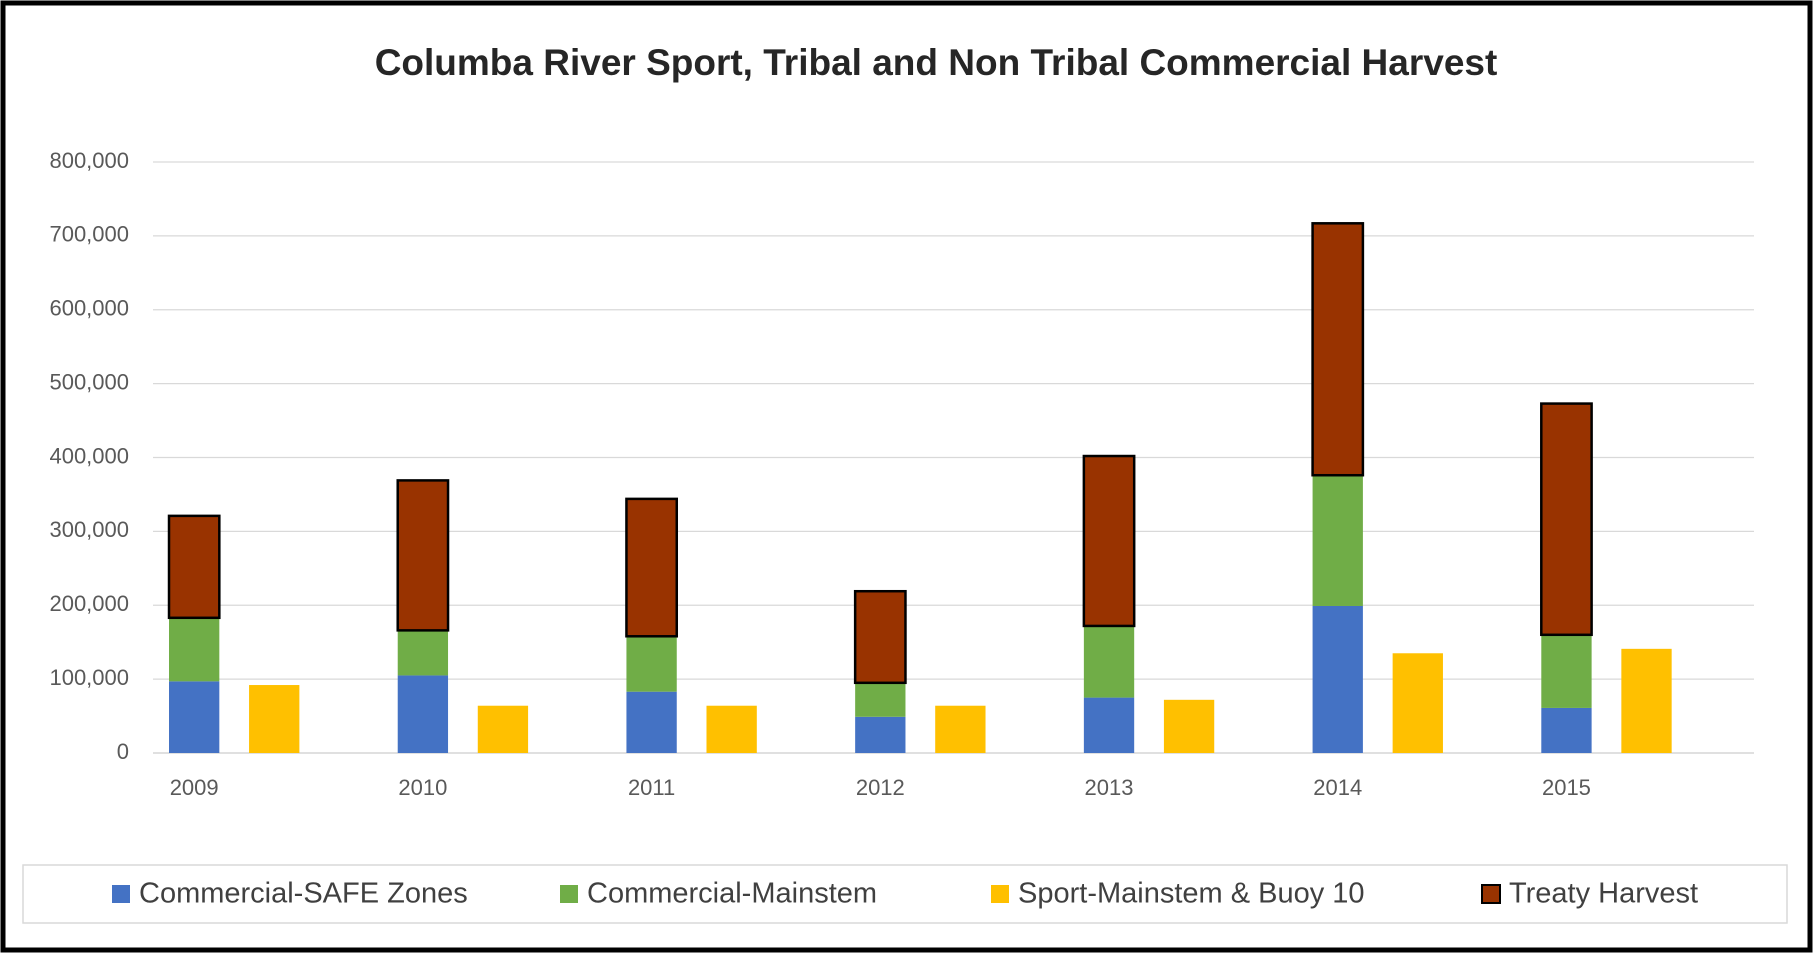 This screenshot has height=953, width=1813. I want to click on y-tick-label: 800,000, so click(89, 160).